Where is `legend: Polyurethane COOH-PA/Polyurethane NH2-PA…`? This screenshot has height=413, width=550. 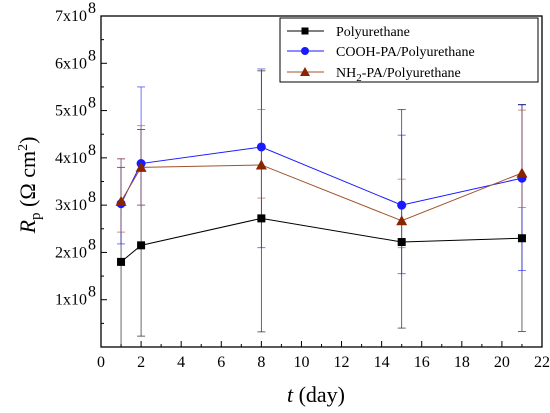
legend: Polyurethane COOH-PA/Polyurethane NH2-PA… is located at coordinates (409, 50).